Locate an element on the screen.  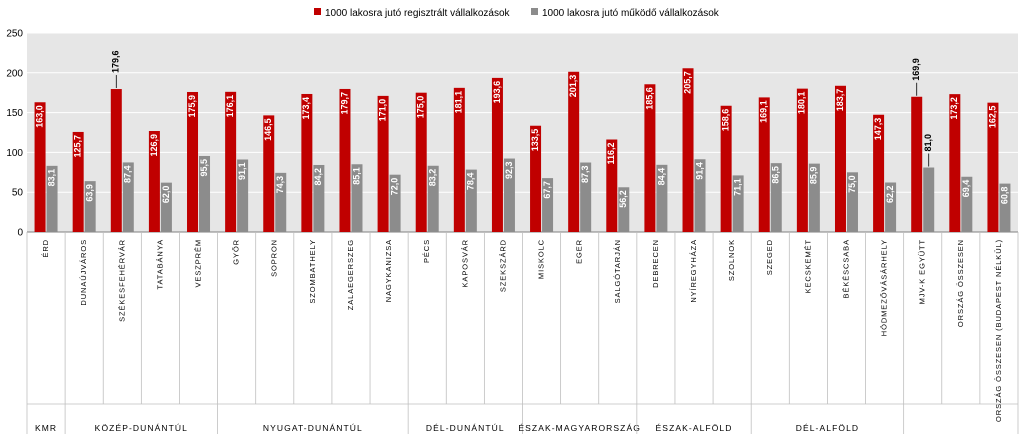
data-label-registered: 205,7 is located at coordinates (687, 82).